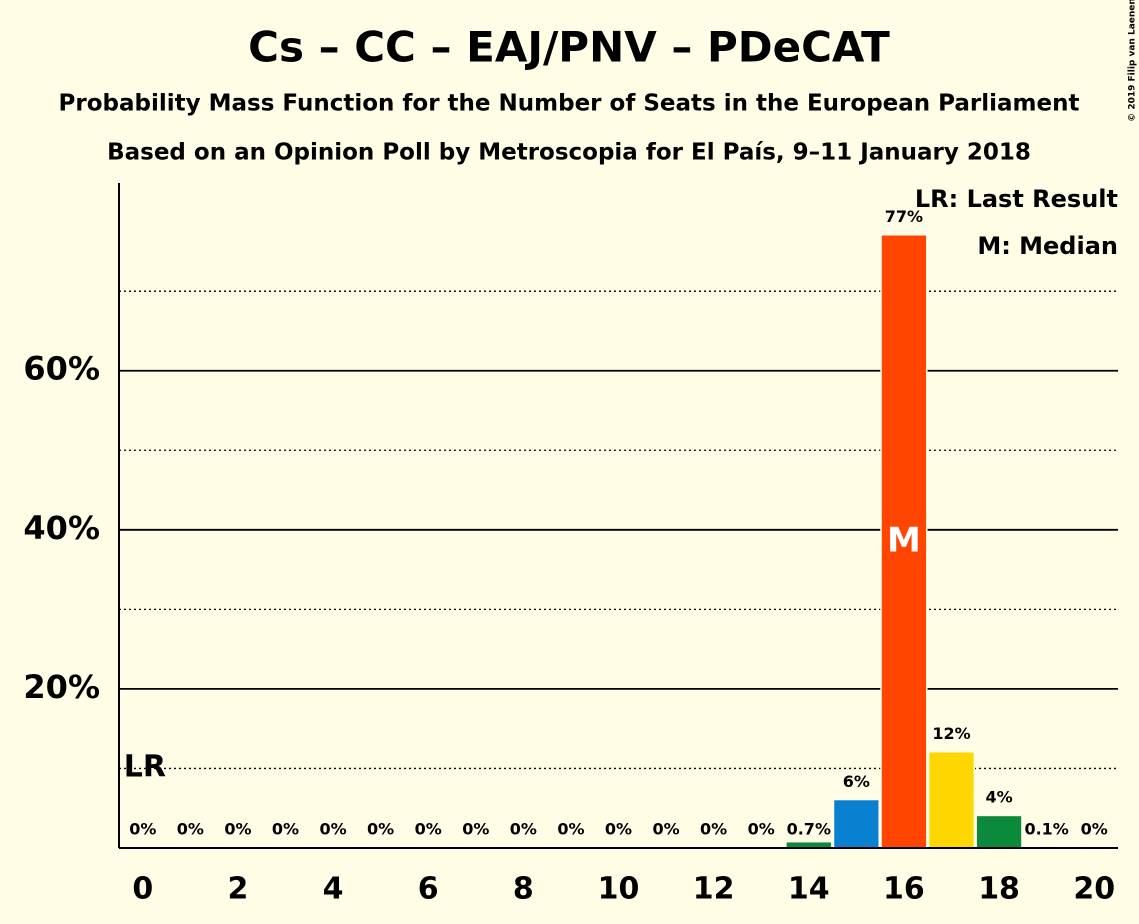  I want to click on x-tick-label: 0, so click(142, 889).